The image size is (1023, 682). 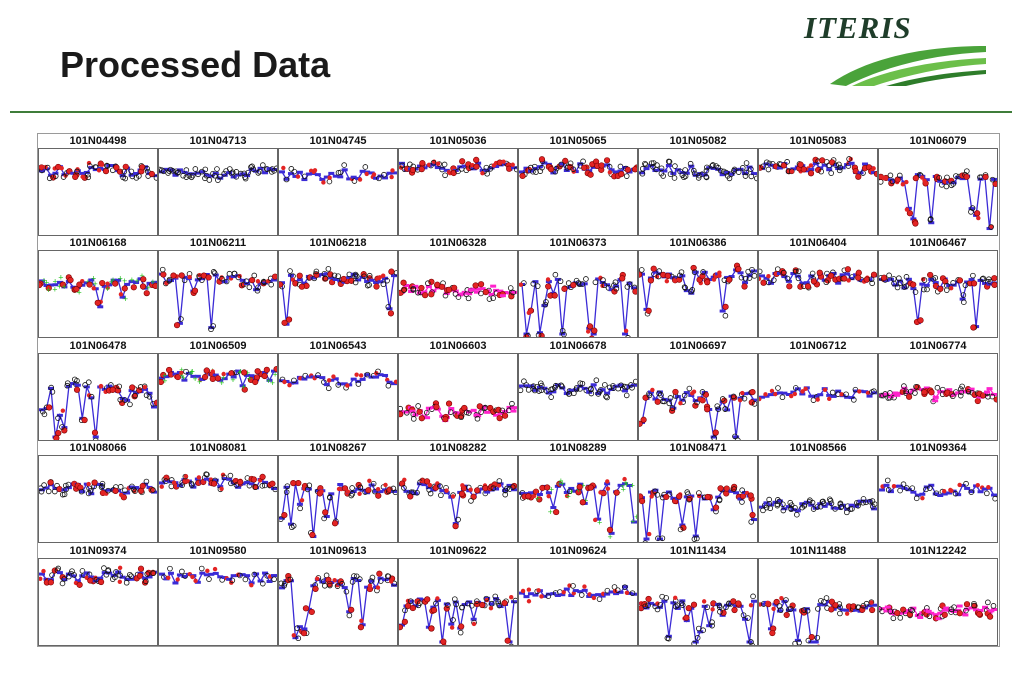 I want to click on panel-101n08566: 101N08566, so click(x=818, y=492).